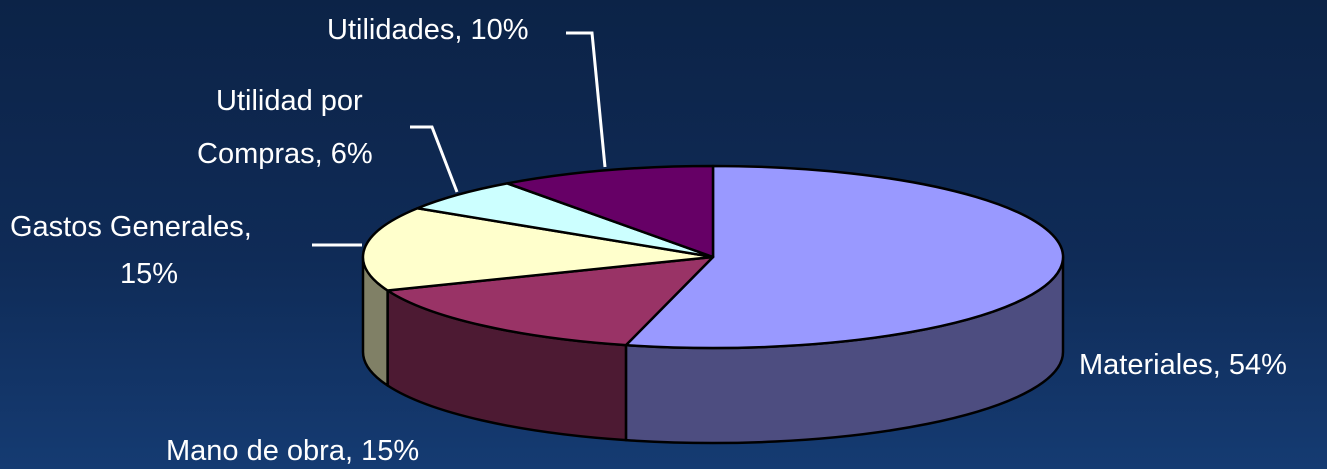 The width and height of the screenshot is (1327, 469). Describe the element at coordinates (459, 139) in the screenshot. I see `leader-lines` at that location.